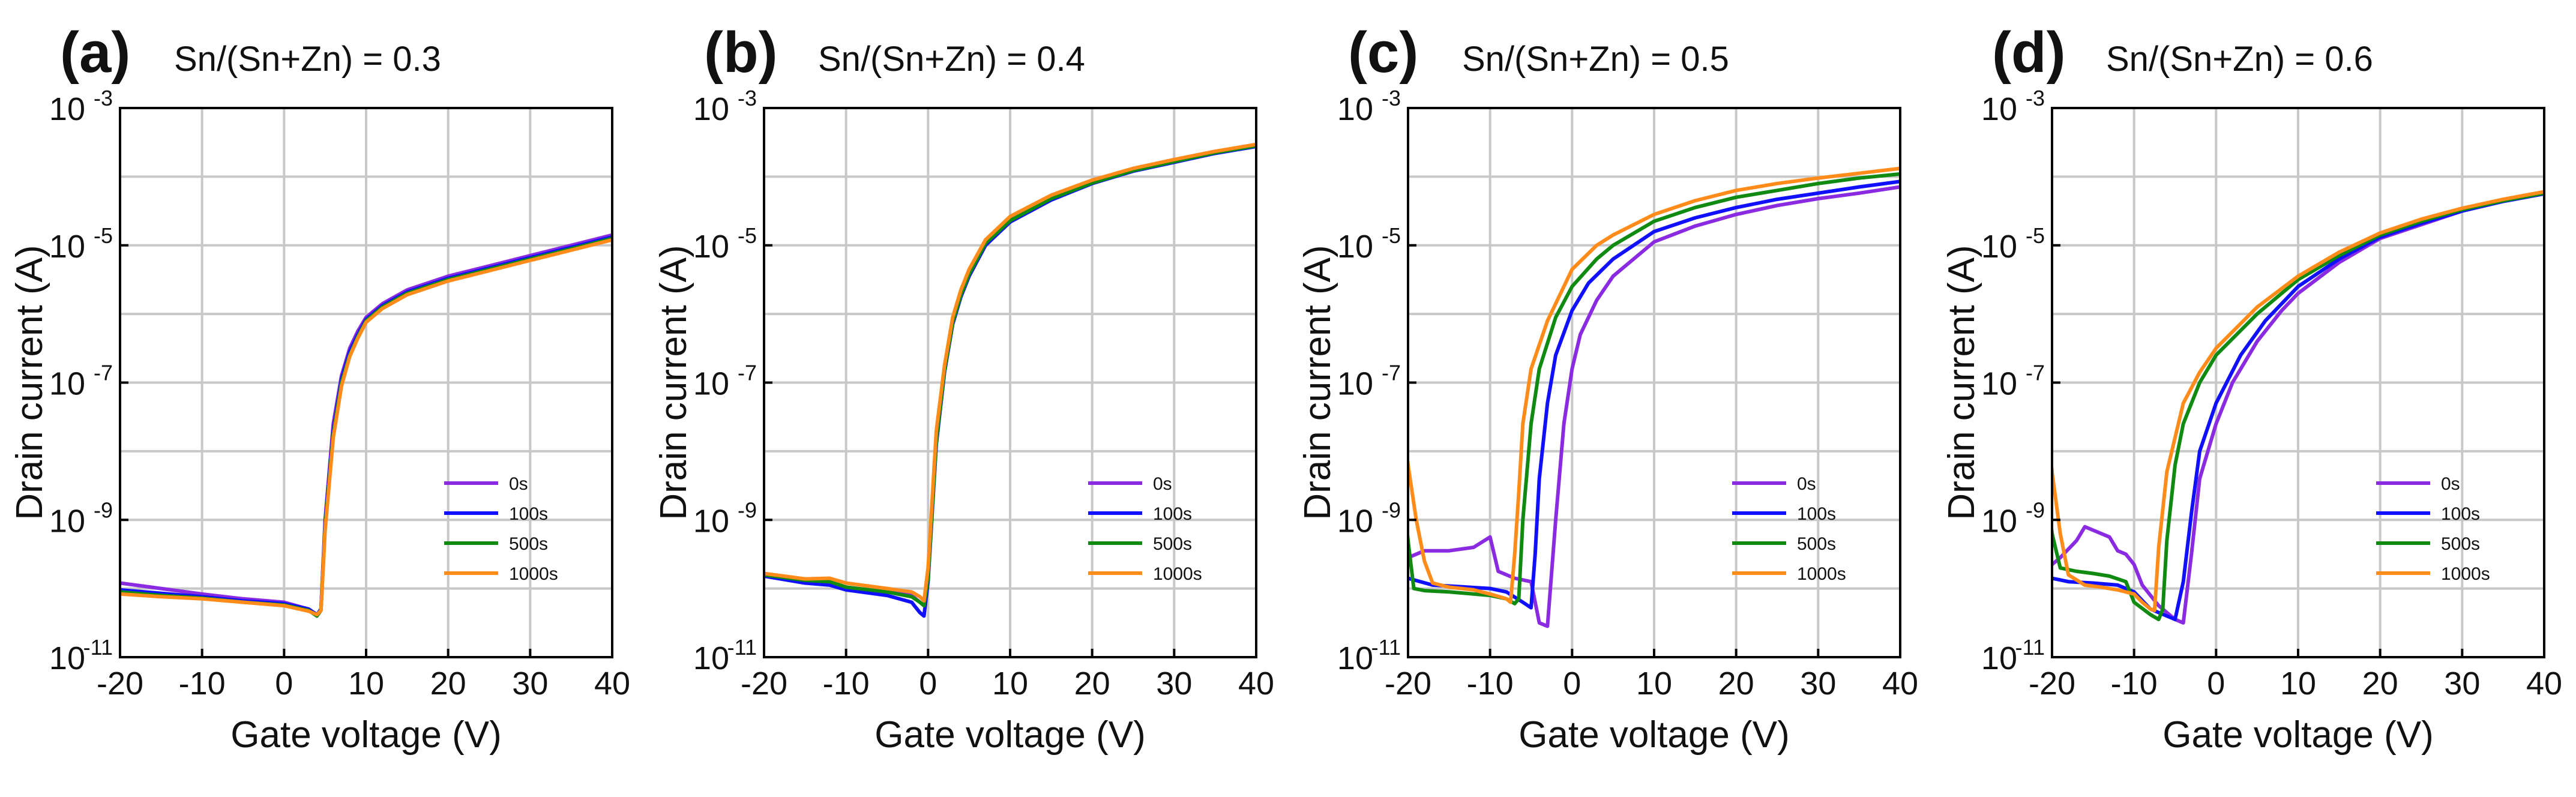 This screenshot has width=2576, height=797. Describe the element at coordinates (1010, 380) in the screenshot. I see `series-group` at that location.